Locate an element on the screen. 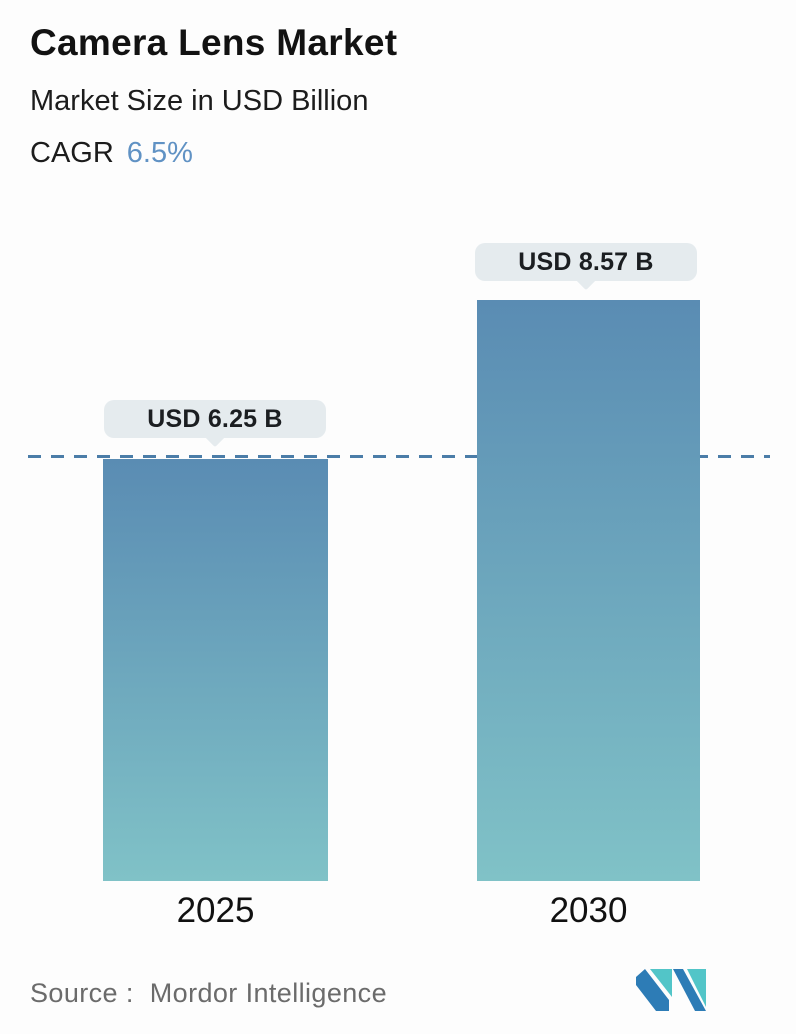  x-axis-label-2025: 2025 is located at coordinates (215, 910).